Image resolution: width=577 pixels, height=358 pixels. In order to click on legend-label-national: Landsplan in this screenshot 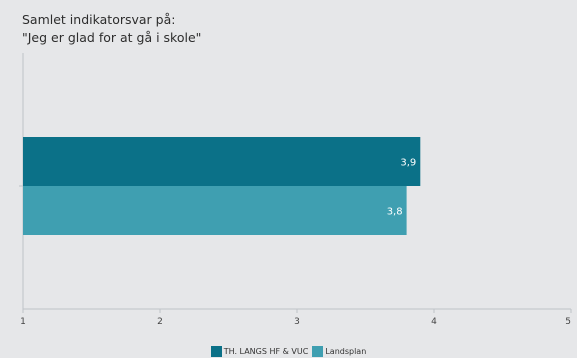, I will do `click(346, 351)`.